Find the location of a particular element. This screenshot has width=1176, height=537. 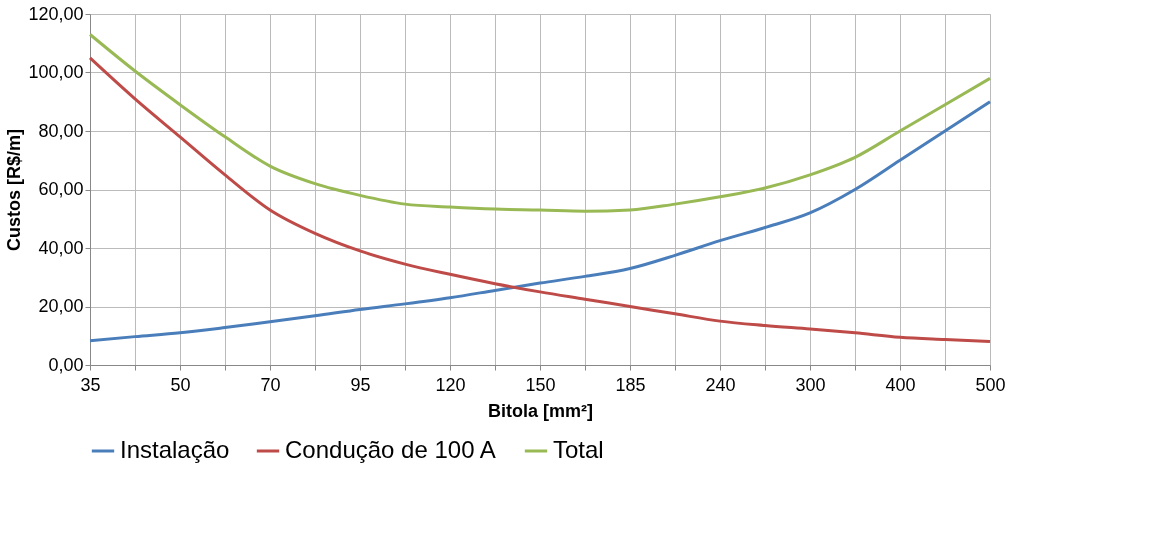

x-tick-label: 95 is located at coordinates (360, 384).